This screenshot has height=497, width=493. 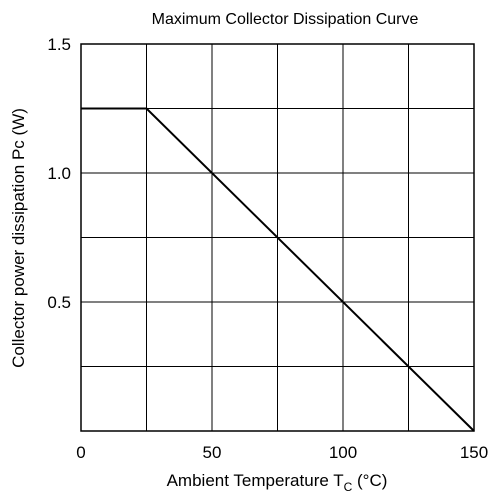 I want to click on x-tick-label: 150, so click(x=474, y=452).